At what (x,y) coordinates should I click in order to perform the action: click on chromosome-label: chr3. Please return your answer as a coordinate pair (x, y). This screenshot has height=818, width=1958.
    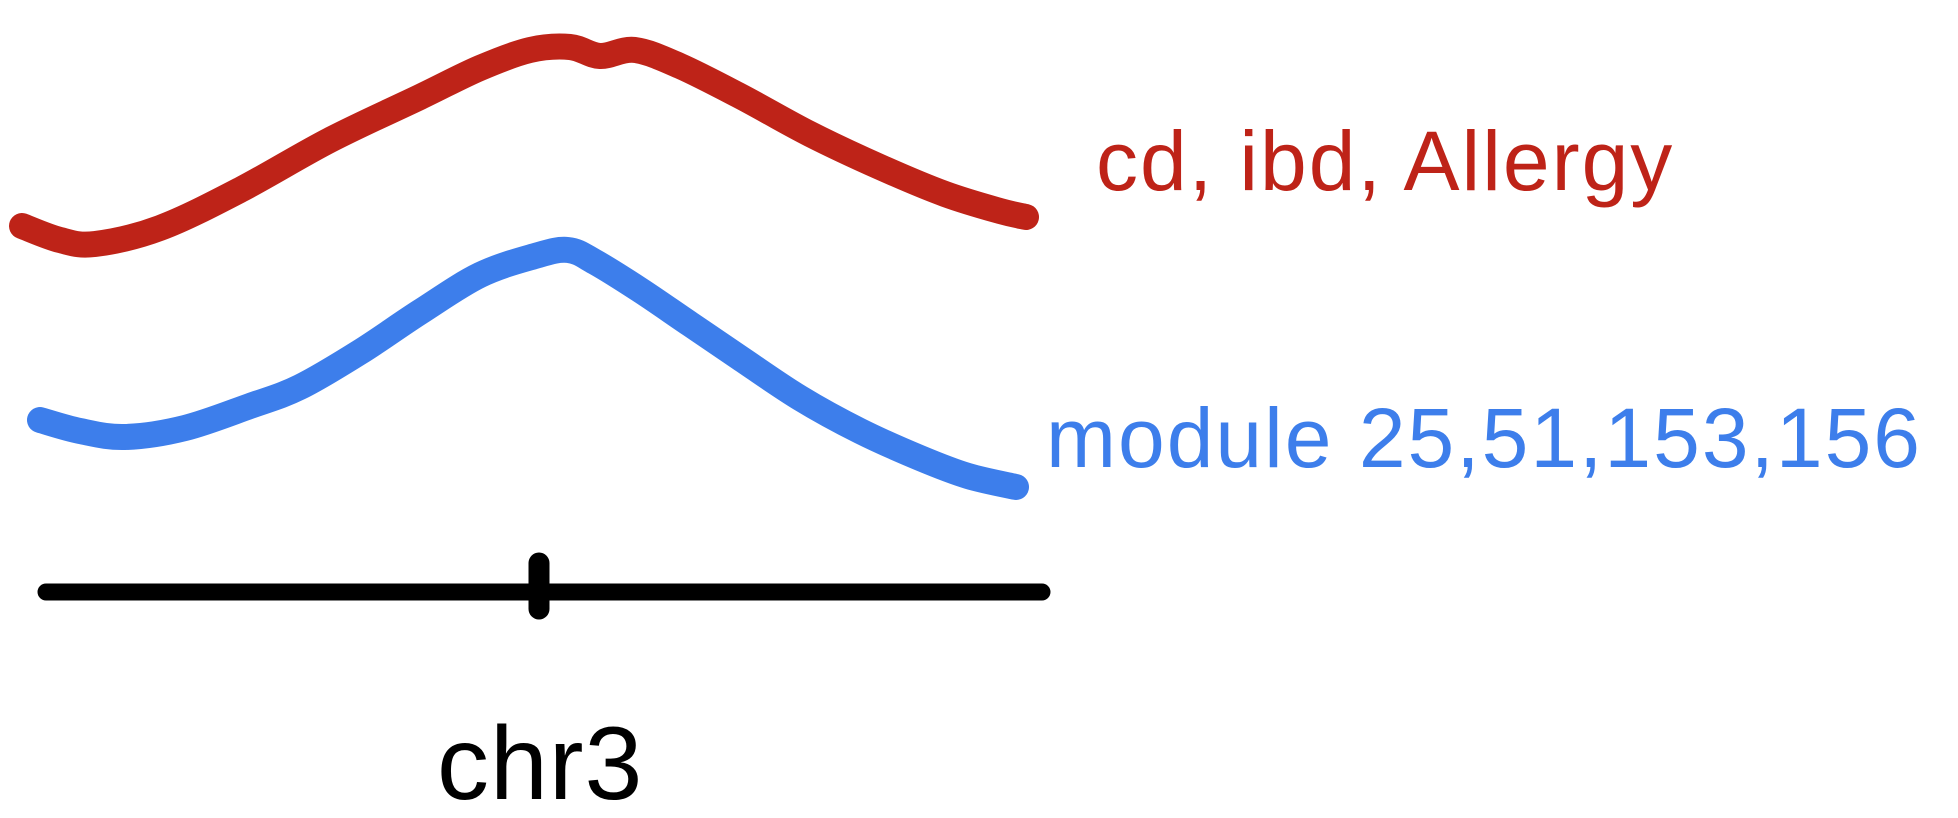
    Looking at the image, I should click on (540, 762).